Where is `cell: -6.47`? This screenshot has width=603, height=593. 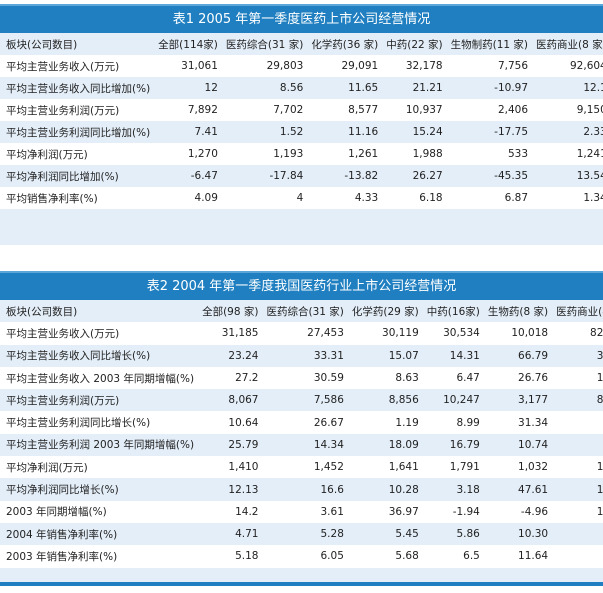 cell: -6.47 is located at coordinates (204, 176).